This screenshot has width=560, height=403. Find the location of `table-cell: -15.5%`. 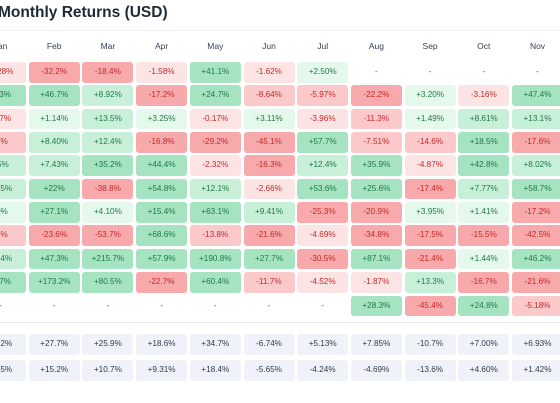

table-cell: -15.5% is located at coordinates (484, 235).